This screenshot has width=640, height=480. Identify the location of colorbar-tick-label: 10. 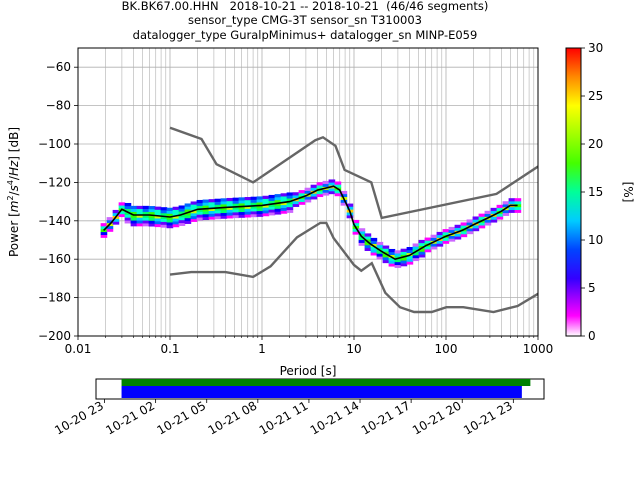
(595, 240).